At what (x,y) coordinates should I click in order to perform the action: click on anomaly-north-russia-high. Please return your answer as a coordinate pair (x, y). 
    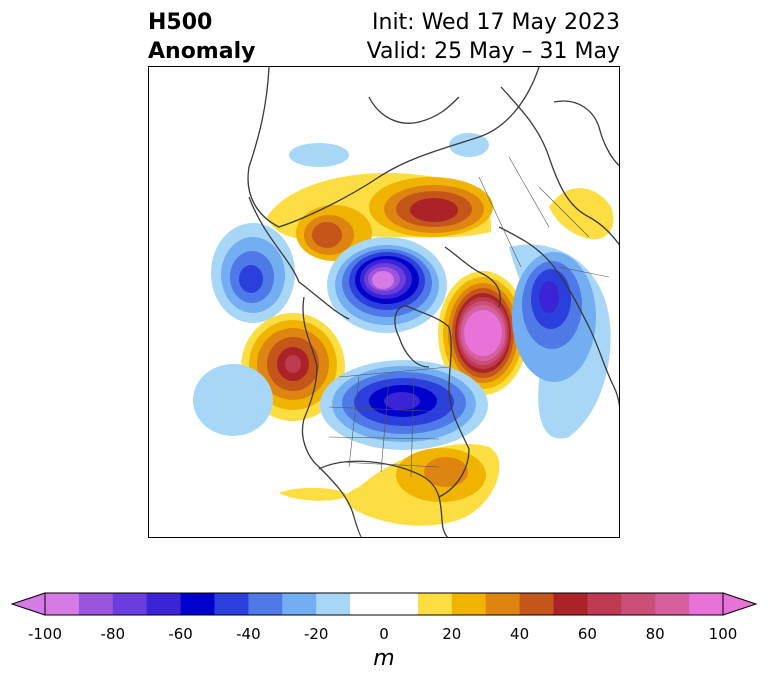
    Looking at the image, I should click on (380, 216).